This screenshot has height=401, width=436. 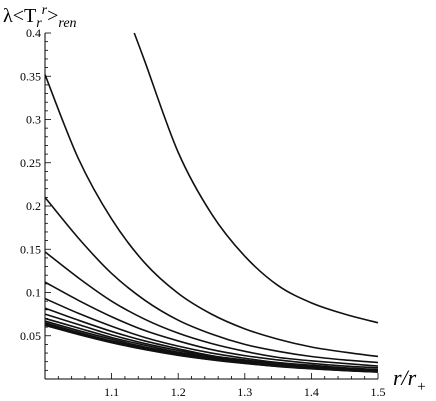 I want to click on y-axis-title: λ<Trr>ren, so click(x=40, y=17).